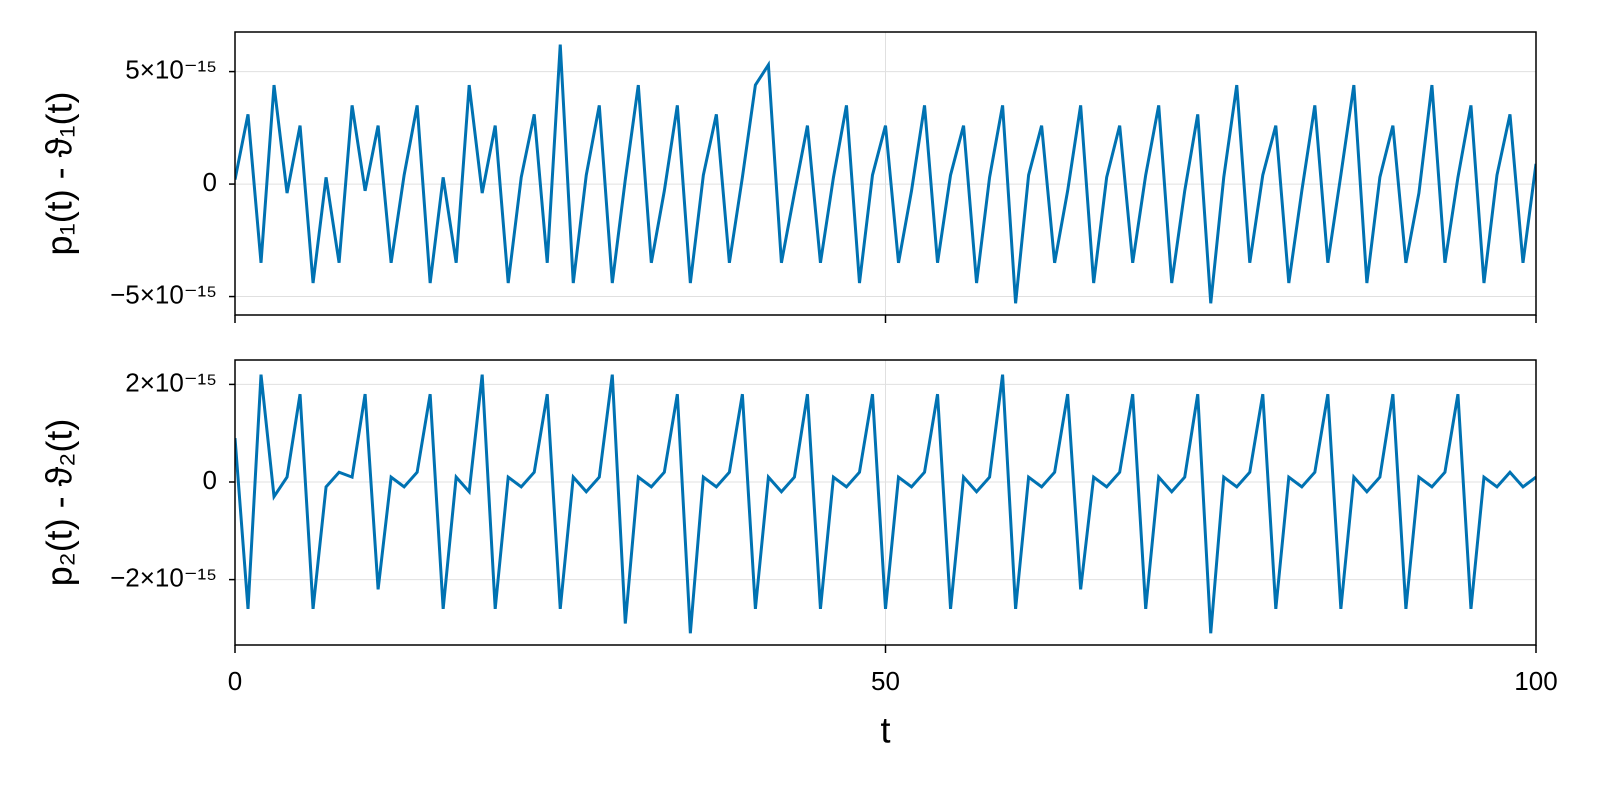  Describe the element at coordinates (59, 174) in the screenshot. I see `y-axis-label: p₁(t) - ϑ₁(t)` at that location.